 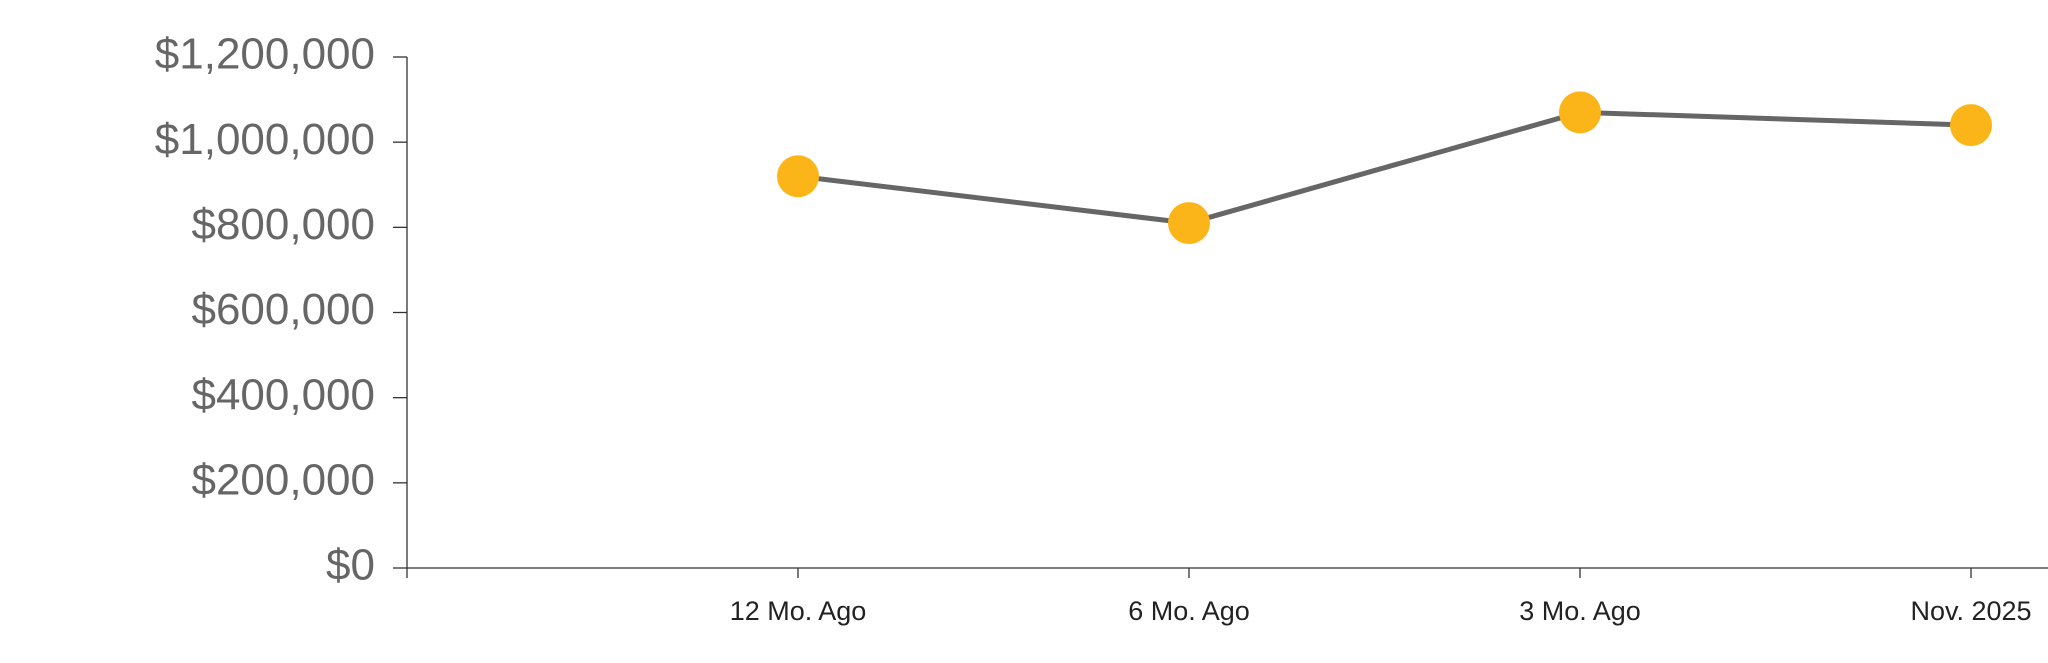 What do you see at coordinates (283, 309) in the screenshot?
I see `y-tick-label: $600,000` at bounding box center [283, 309].